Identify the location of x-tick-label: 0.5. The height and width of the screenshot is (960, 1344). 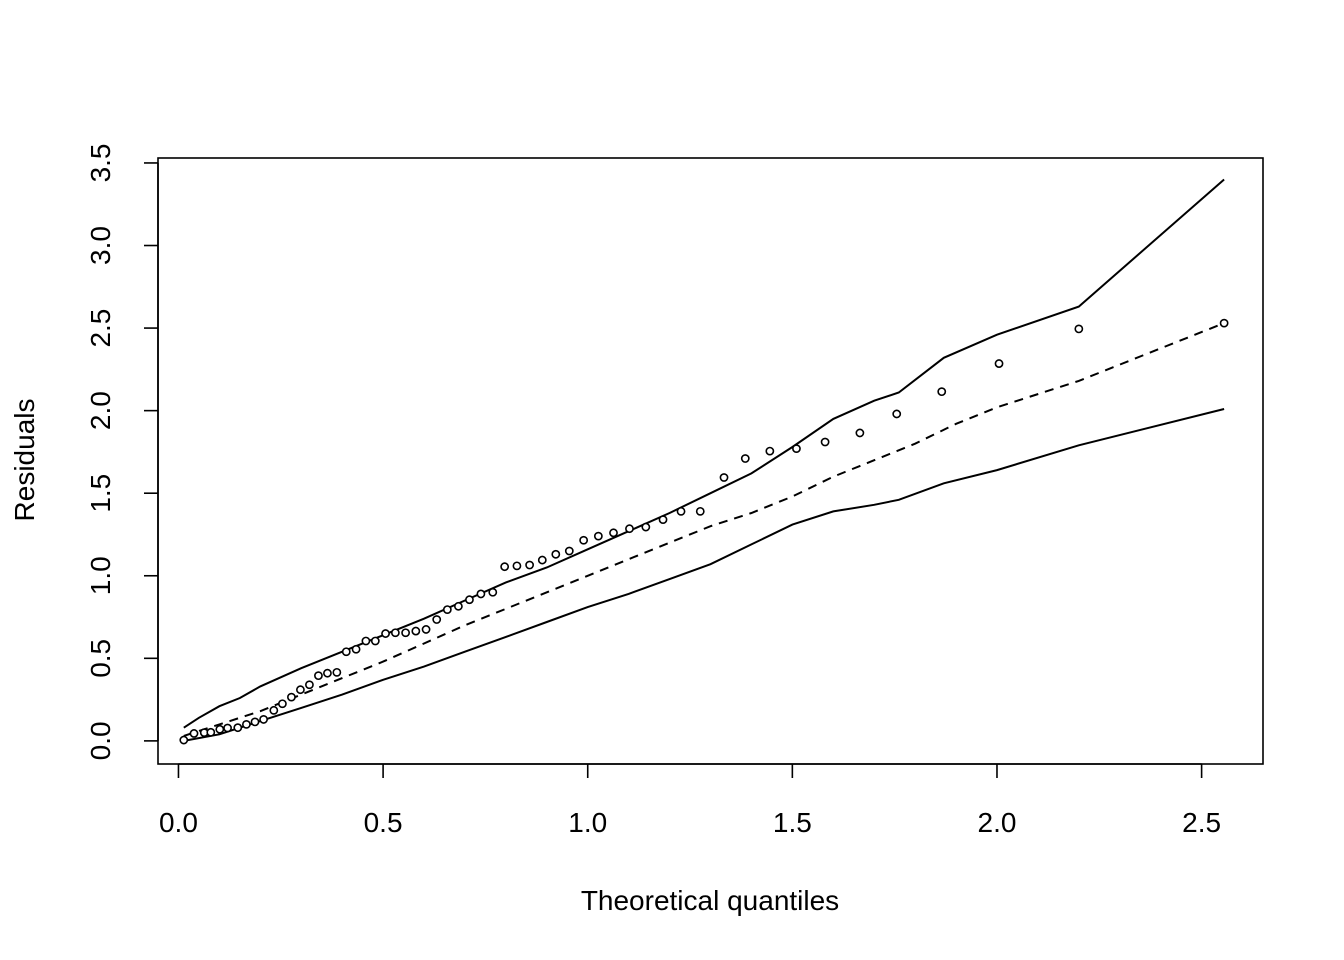
(383, 822).